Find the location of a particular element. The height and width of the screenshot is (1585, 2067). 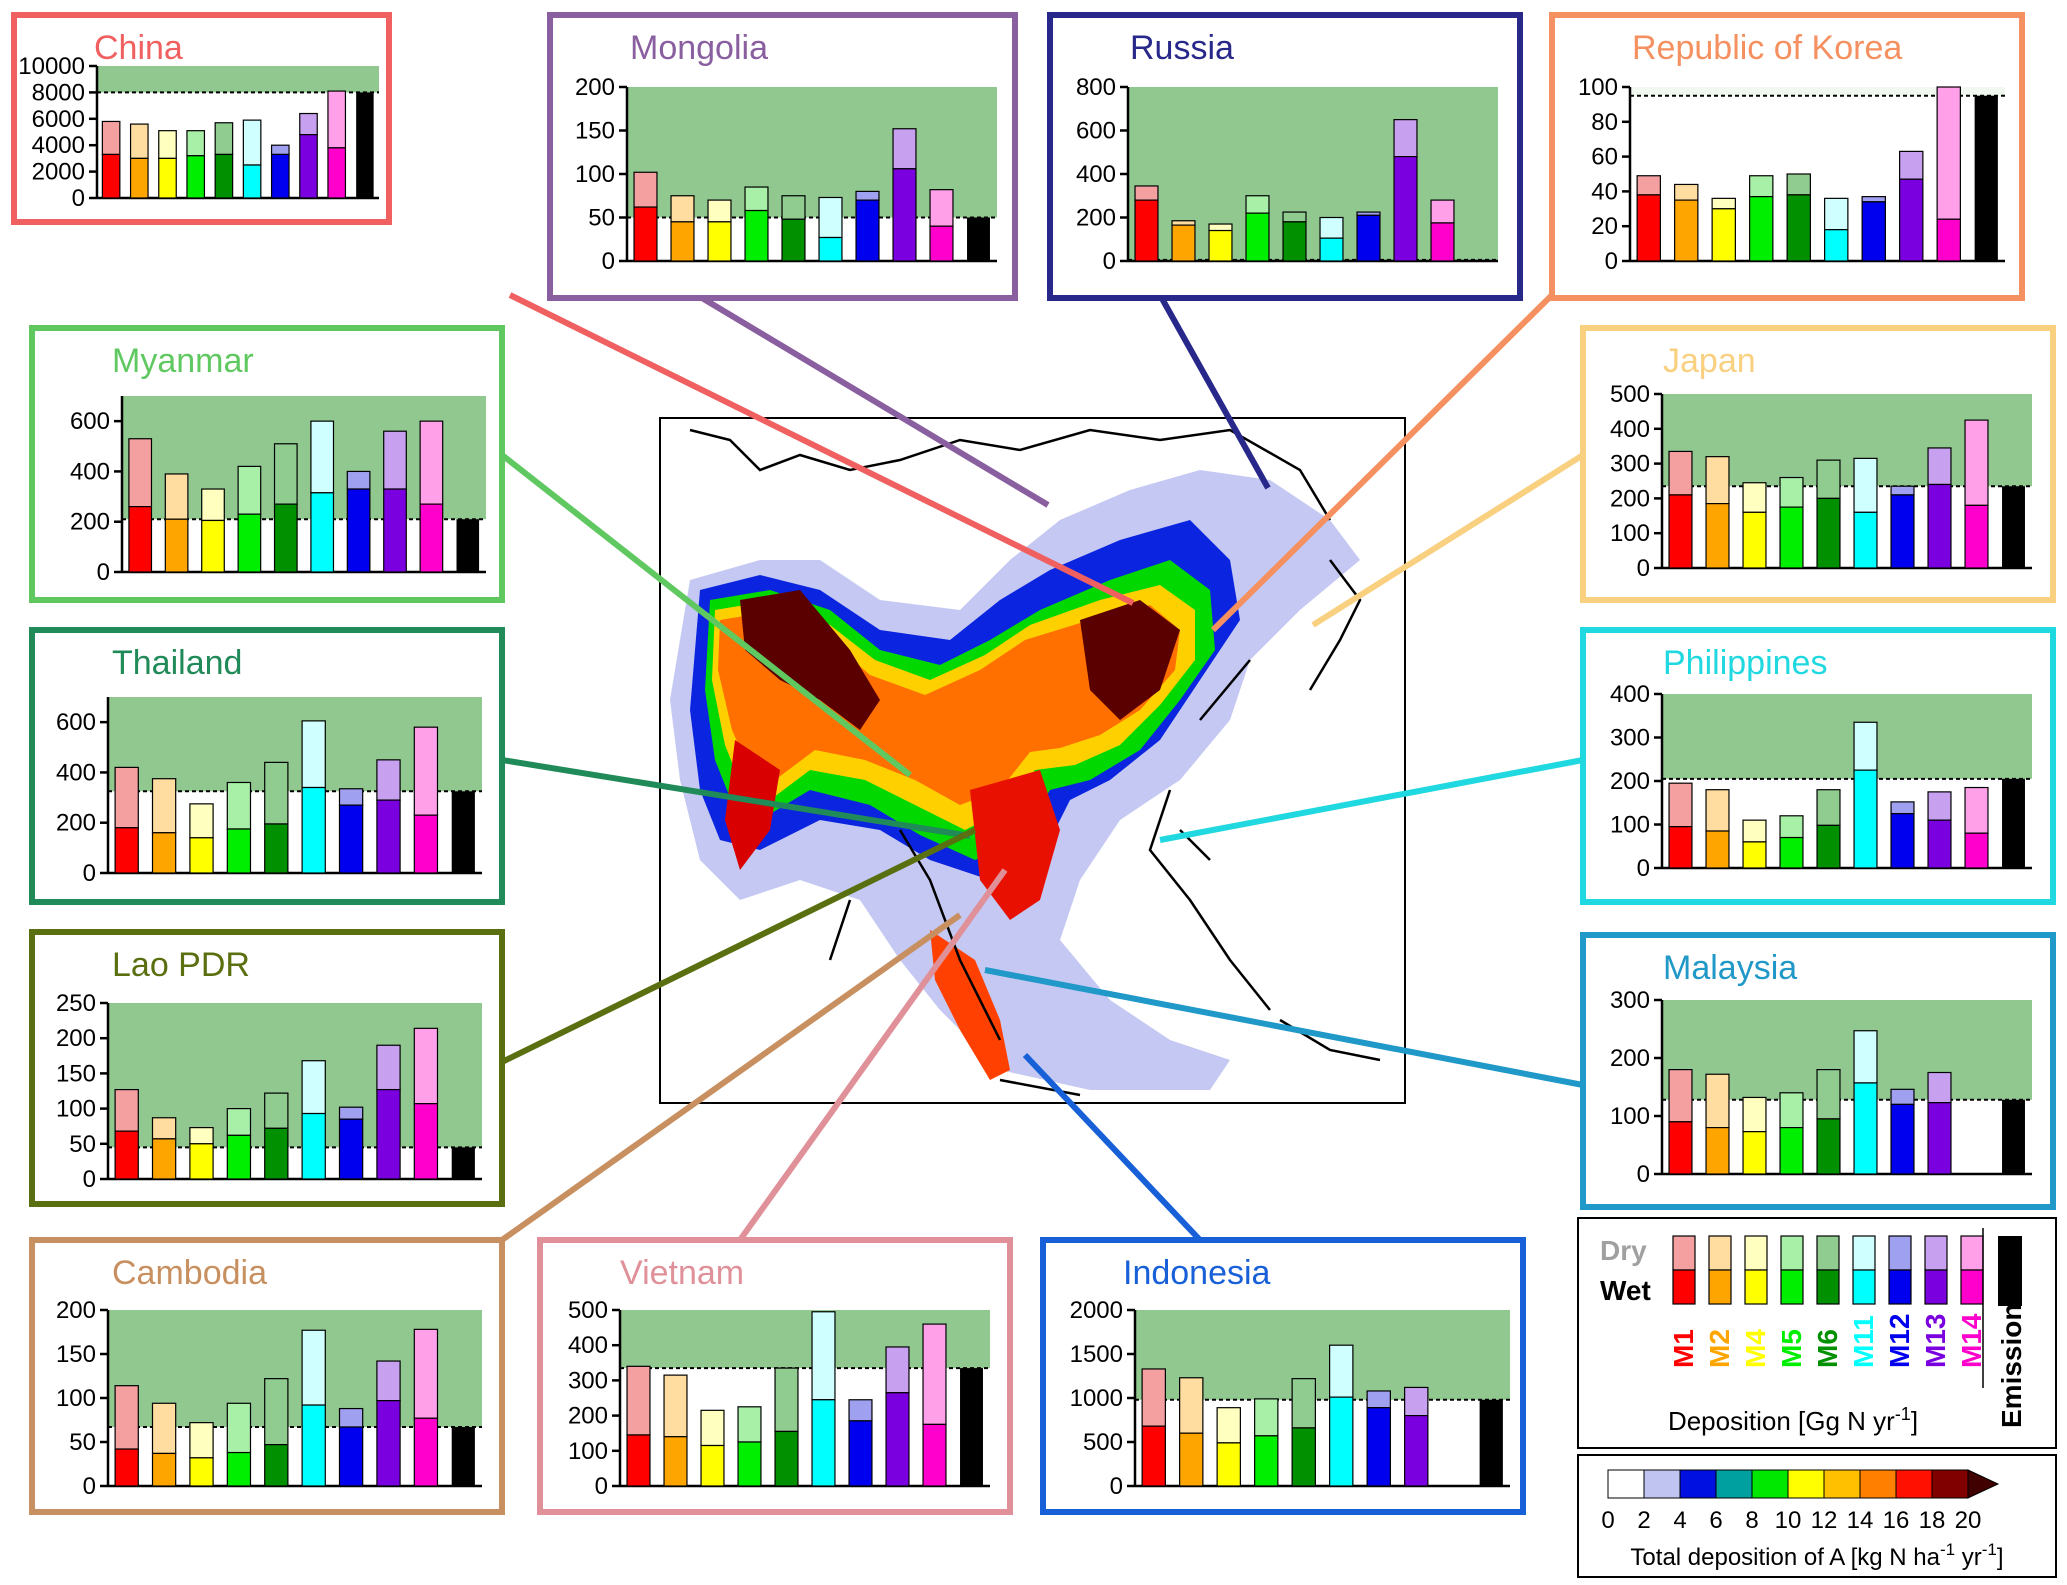

bar-wet-malaysia-m13 is located at coordinates (1939, 1138).